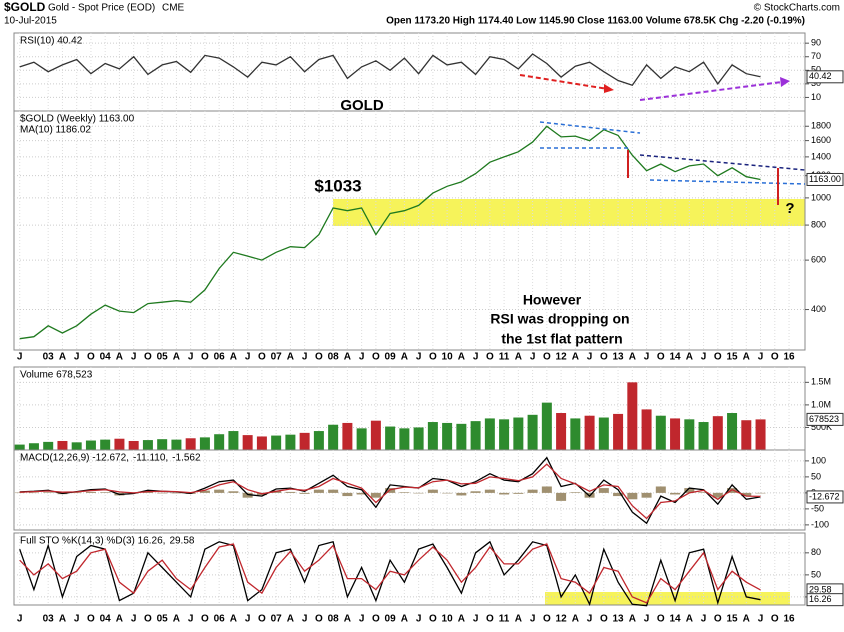 The width and height of the screenshot is (844, 632). I want to click on y-tick-label: 50, so click(816, 476).